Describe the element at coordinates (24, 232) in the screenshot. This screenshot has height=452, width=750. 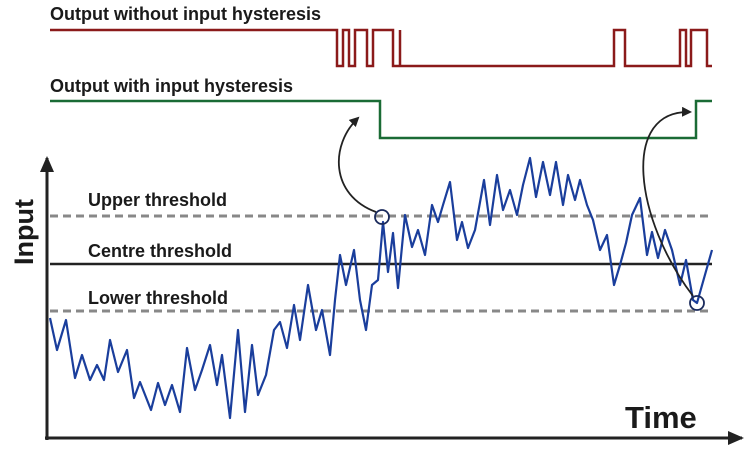
I see `y-axis-label: Input` at that location.